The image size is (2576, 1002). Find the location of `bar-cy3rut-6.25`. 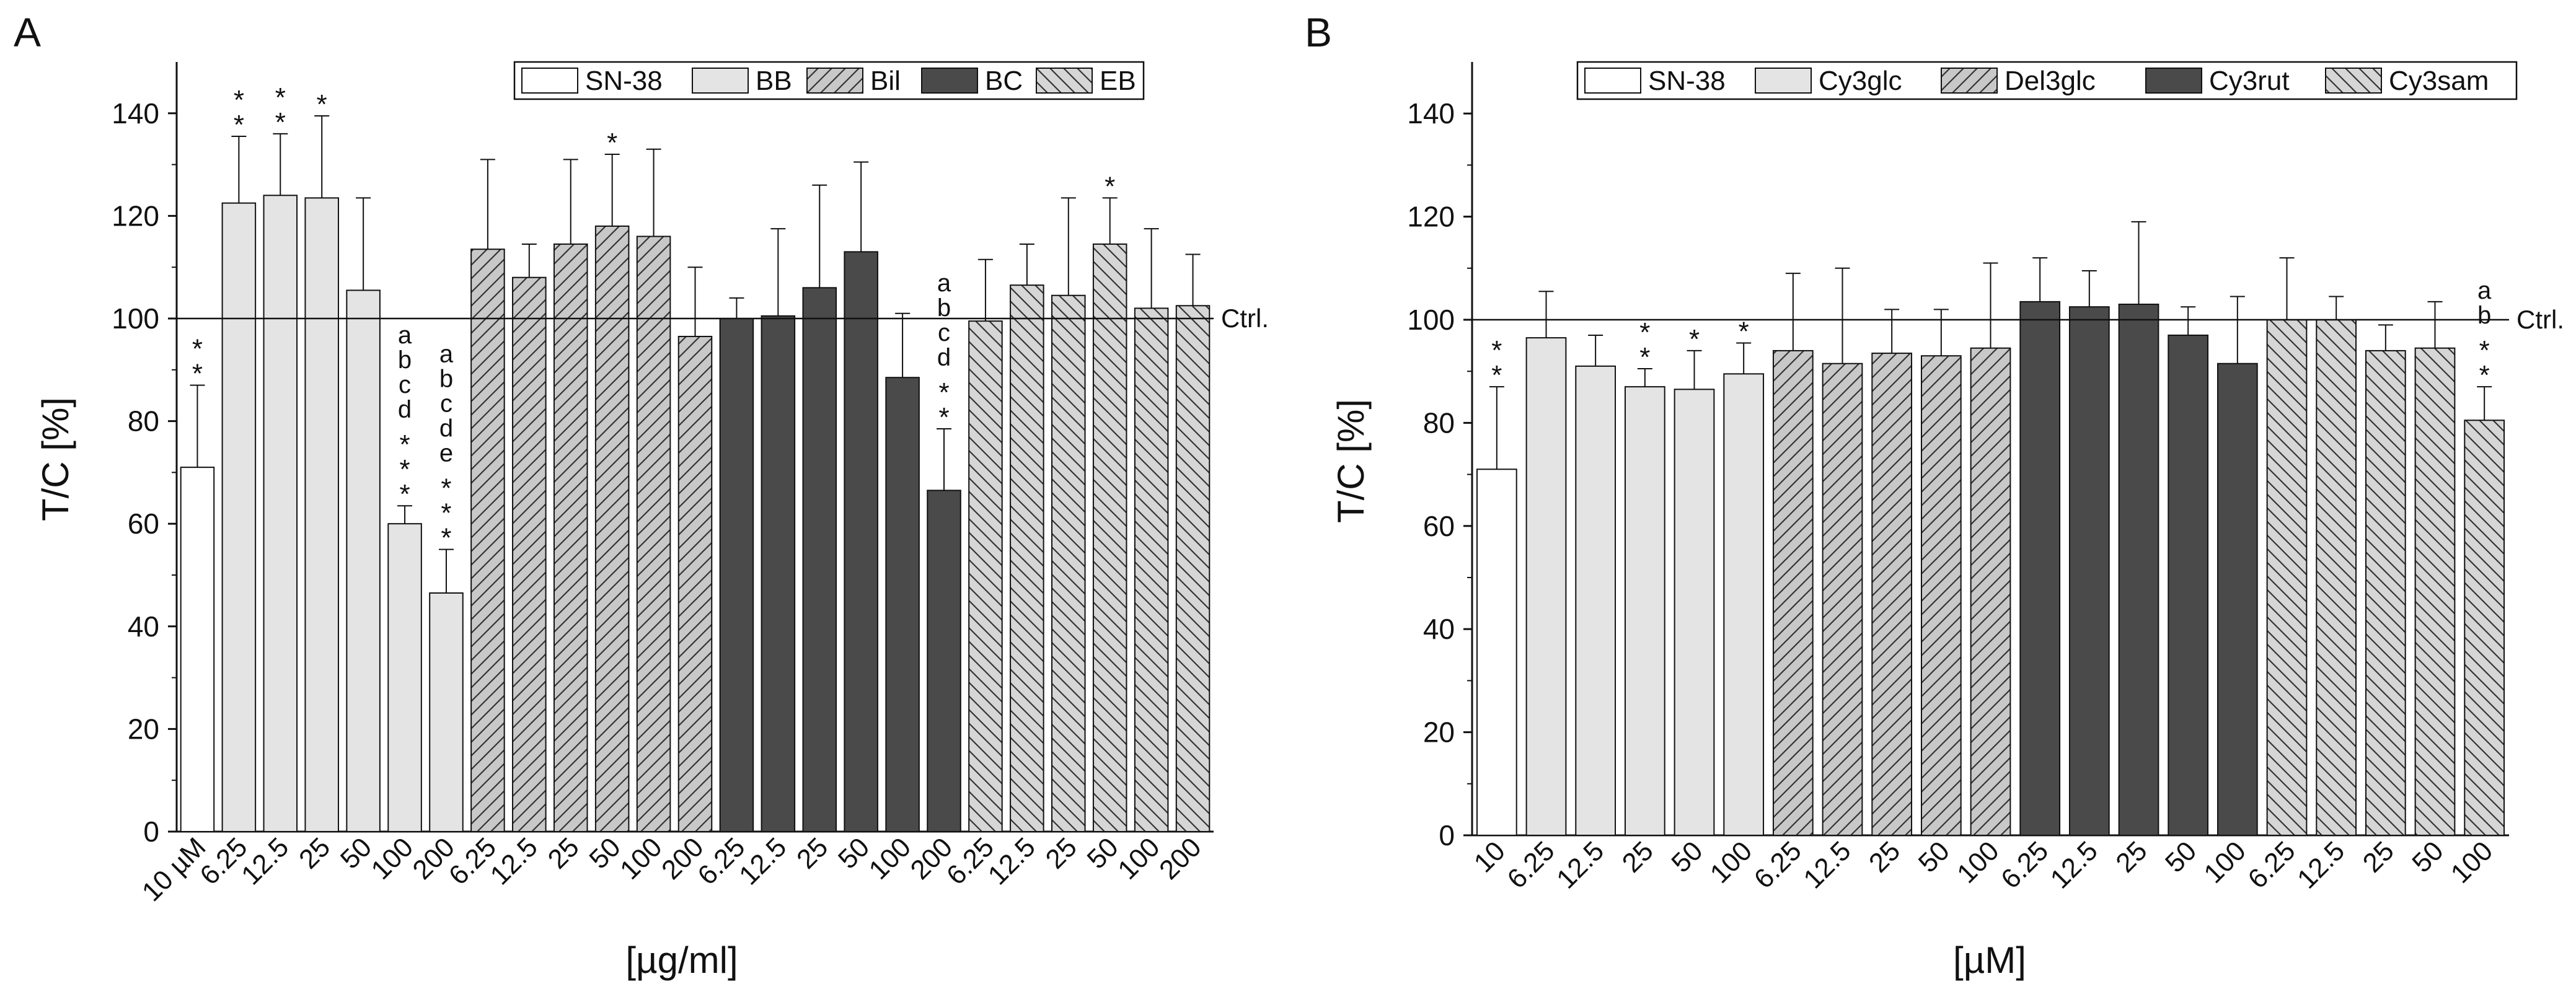

bar-cy3rut-6.25 is located at coordinates (2040, 568).